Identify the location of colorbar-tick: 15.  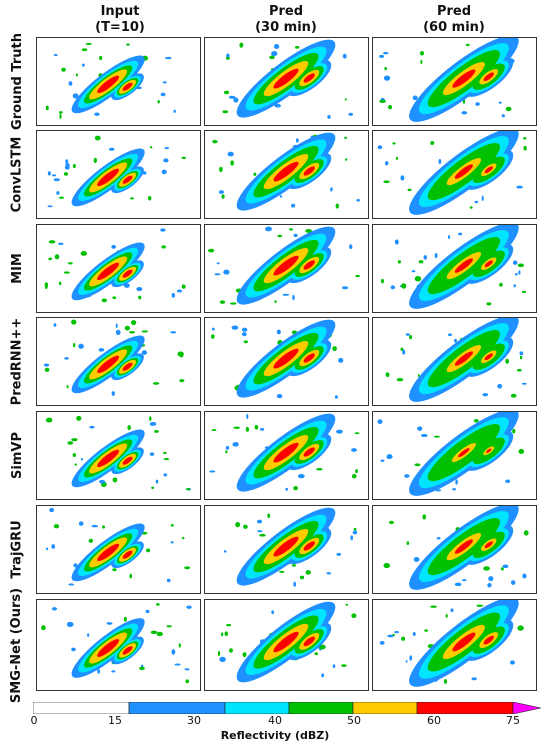
(115, 720).